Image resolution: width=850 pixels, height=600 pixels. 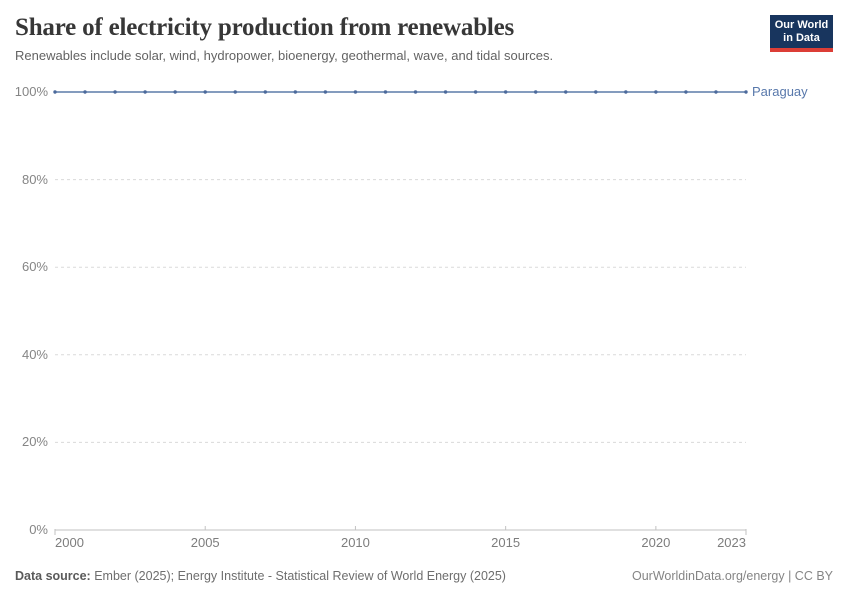 I want to click on y-axis-label: 40%, so click(x=34, y=354).